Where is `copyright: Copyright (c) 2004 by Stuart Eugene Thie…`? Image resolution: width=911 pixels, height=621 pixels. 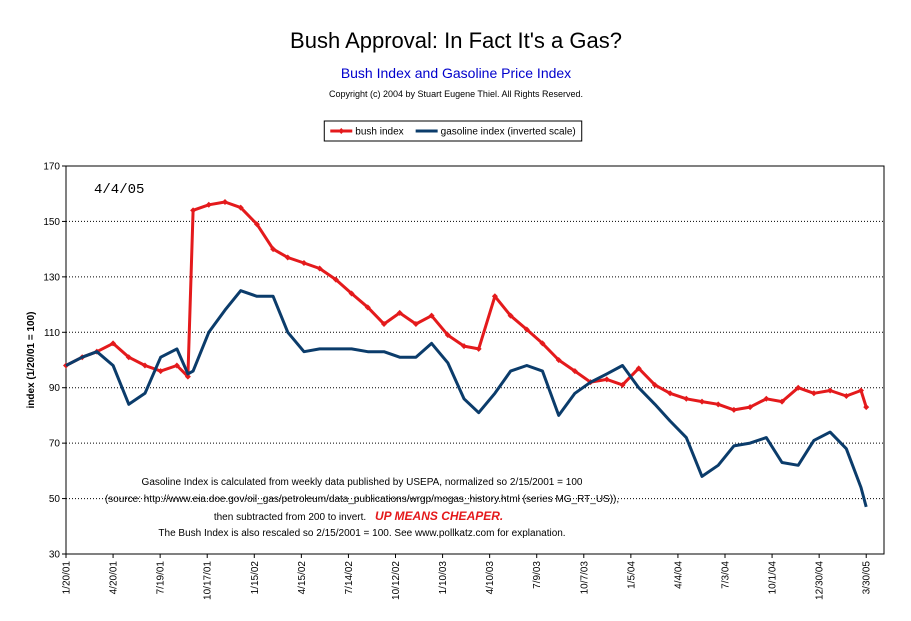
copyright: Copyright (c) 2004 by Stuart Eugene Thie… is located at coordinates (456, 94).